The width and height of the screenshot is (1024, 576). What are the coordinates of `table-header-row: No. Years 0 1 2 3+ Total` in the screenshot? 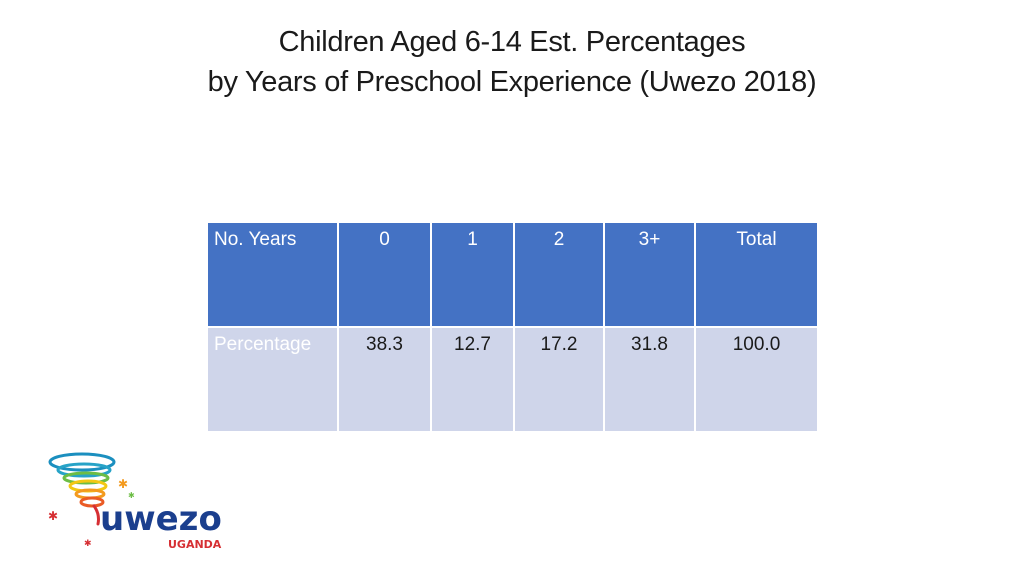 It's located at (512, 274).